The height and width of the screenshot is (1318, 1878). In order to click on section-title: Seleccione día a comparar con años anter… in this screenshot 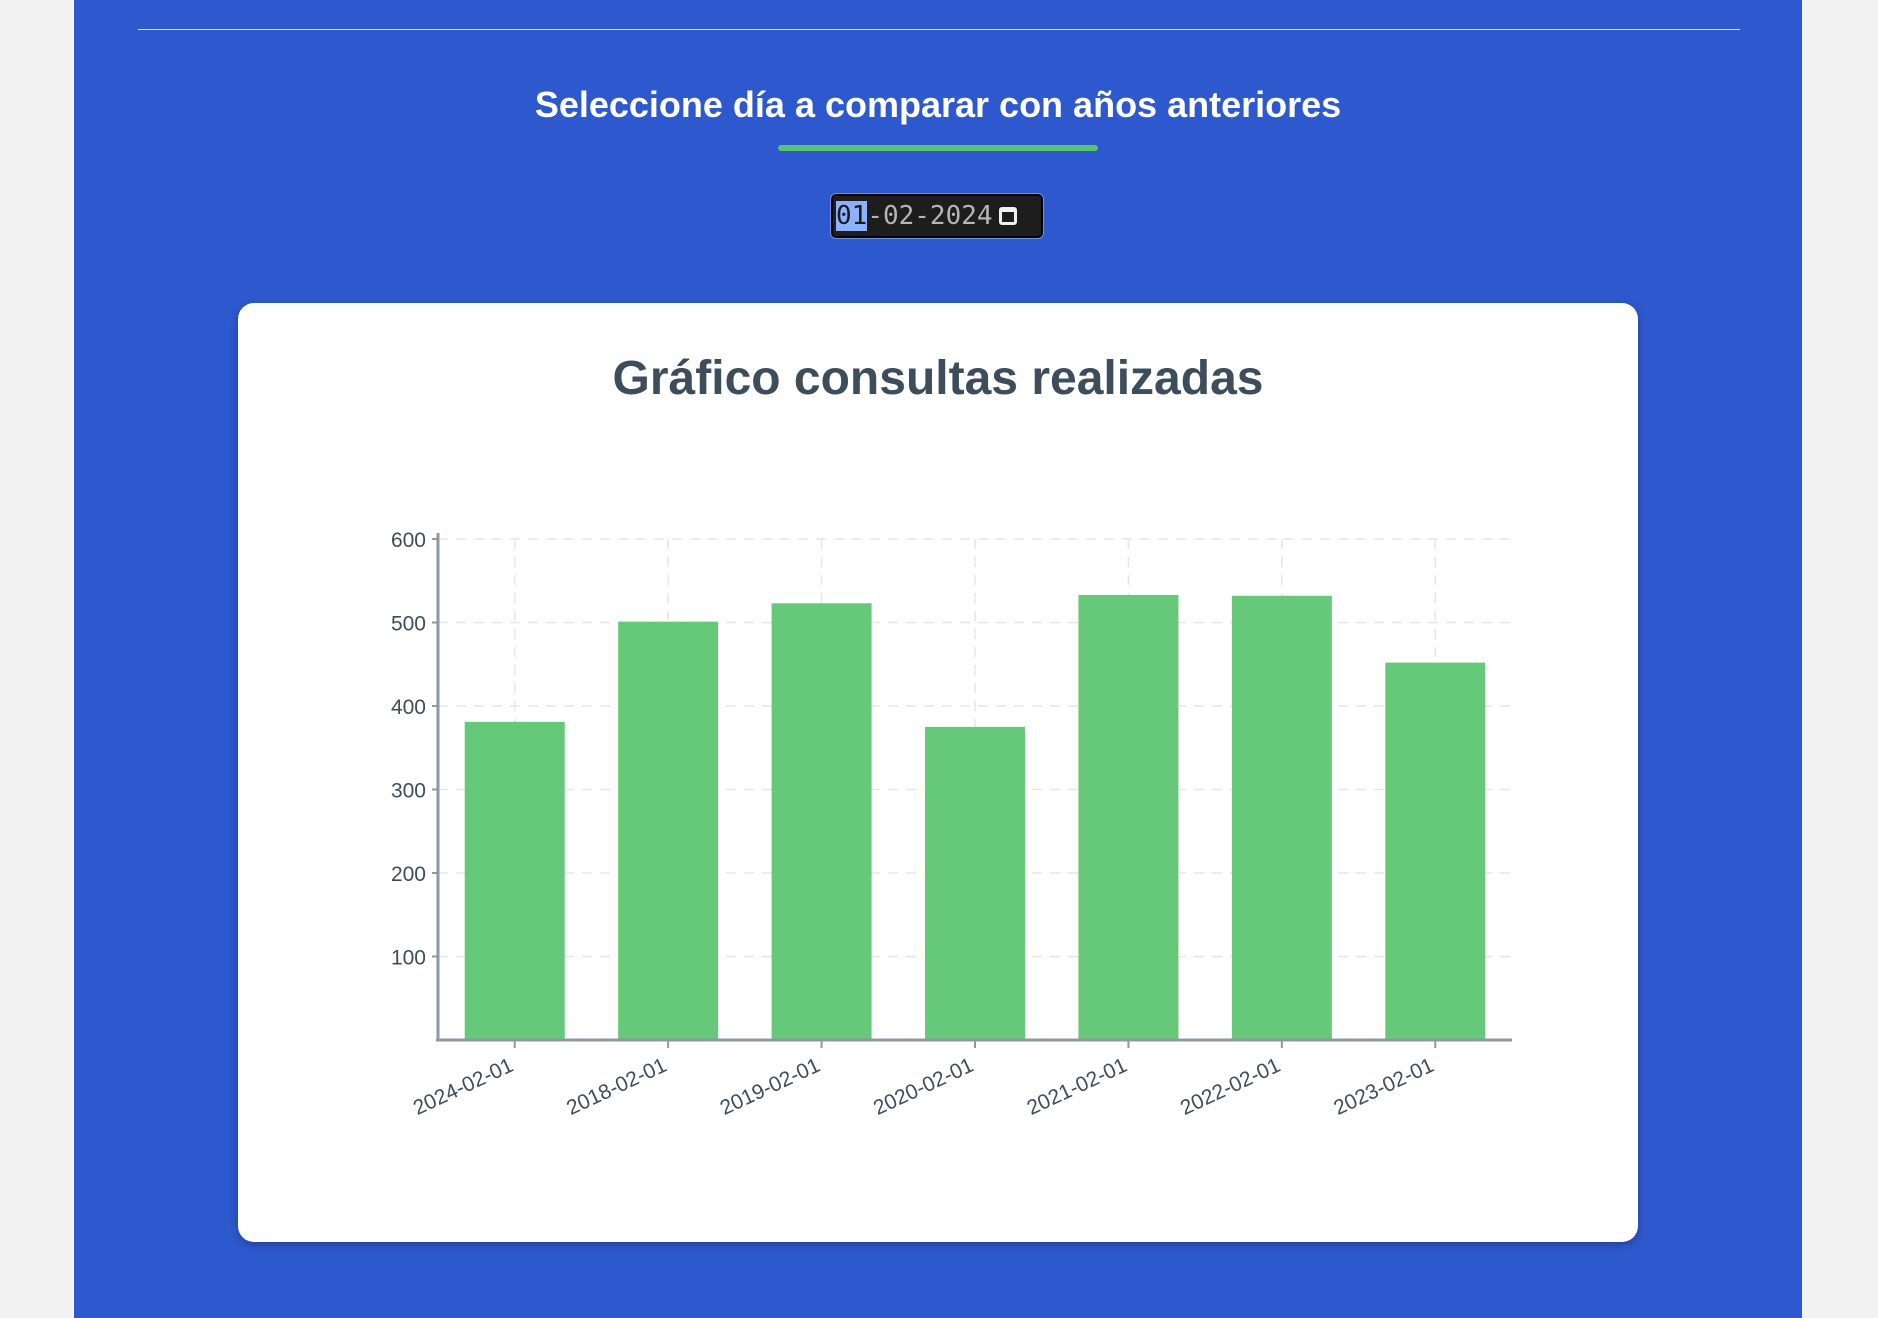, I will do `click(938, 104)`.